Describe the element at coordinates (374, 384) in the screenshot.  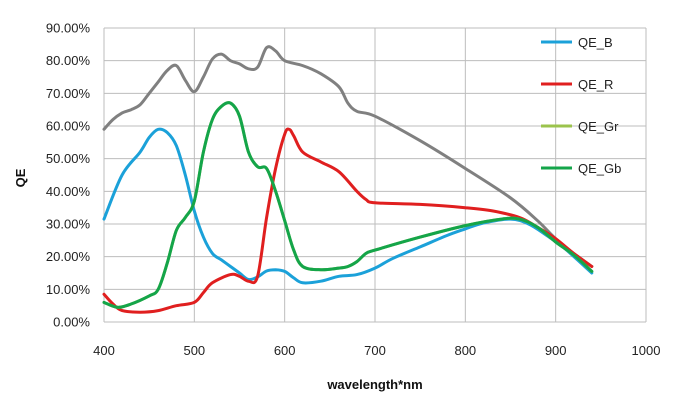
I see `x-axis-title: wavelength*nm` at that location.